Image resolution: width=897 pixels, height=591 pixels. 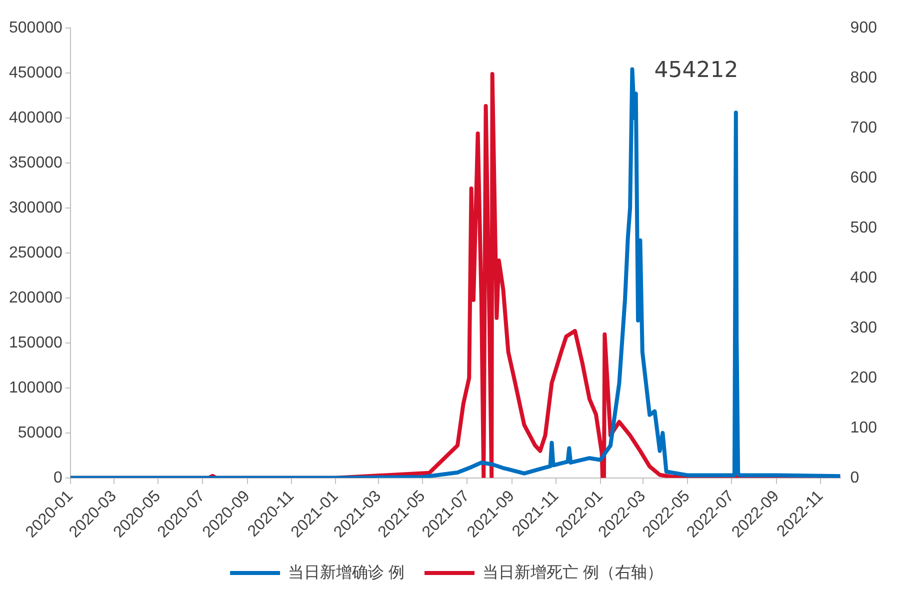 I want to click on y2-tick-label: 300, so click(x=864, y=327).